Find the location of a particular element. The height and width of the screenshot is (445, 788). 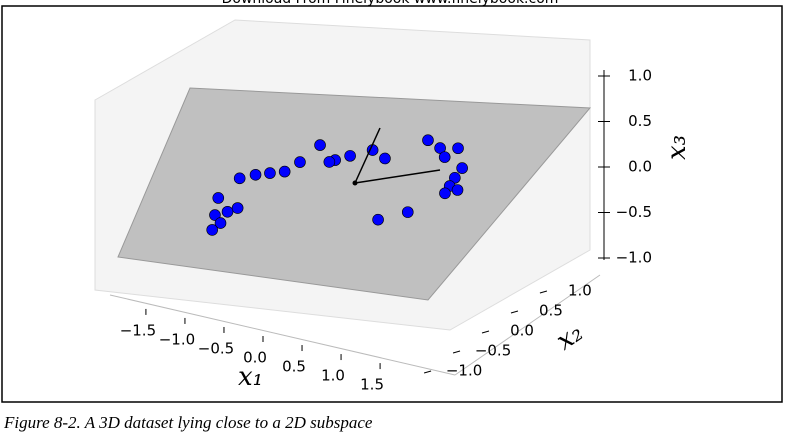

x-tick-label: 0.5 is located at coordinates (294, 367).